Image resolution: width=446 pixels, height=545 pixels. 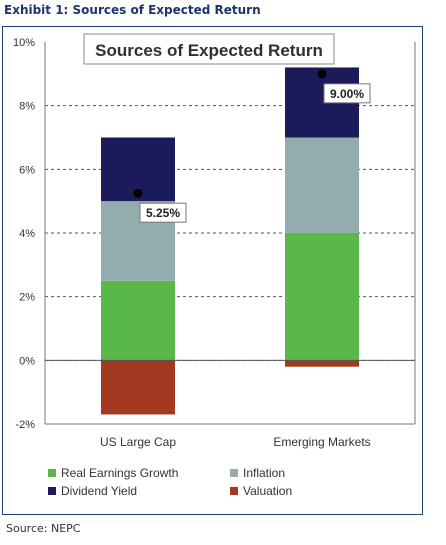 I want to click on x-category-label: Emerging Markets, so click(x=321, y=442).